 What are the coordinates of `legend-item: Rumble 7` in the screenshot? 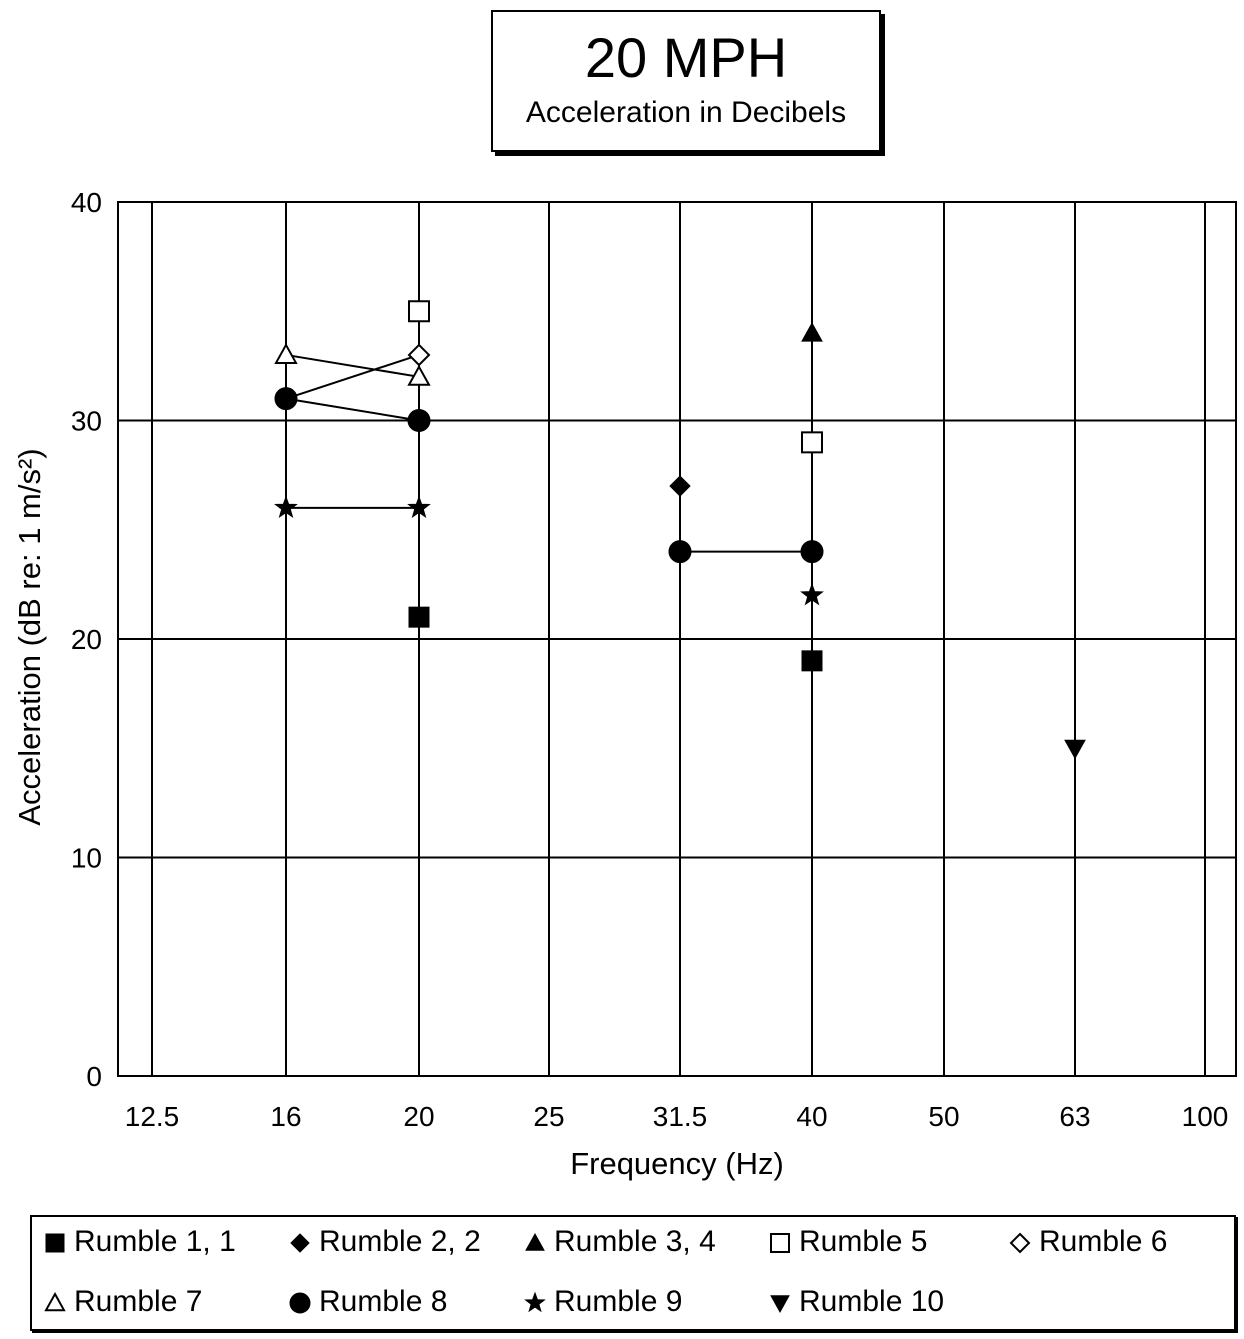 It's located at (122, 1302).